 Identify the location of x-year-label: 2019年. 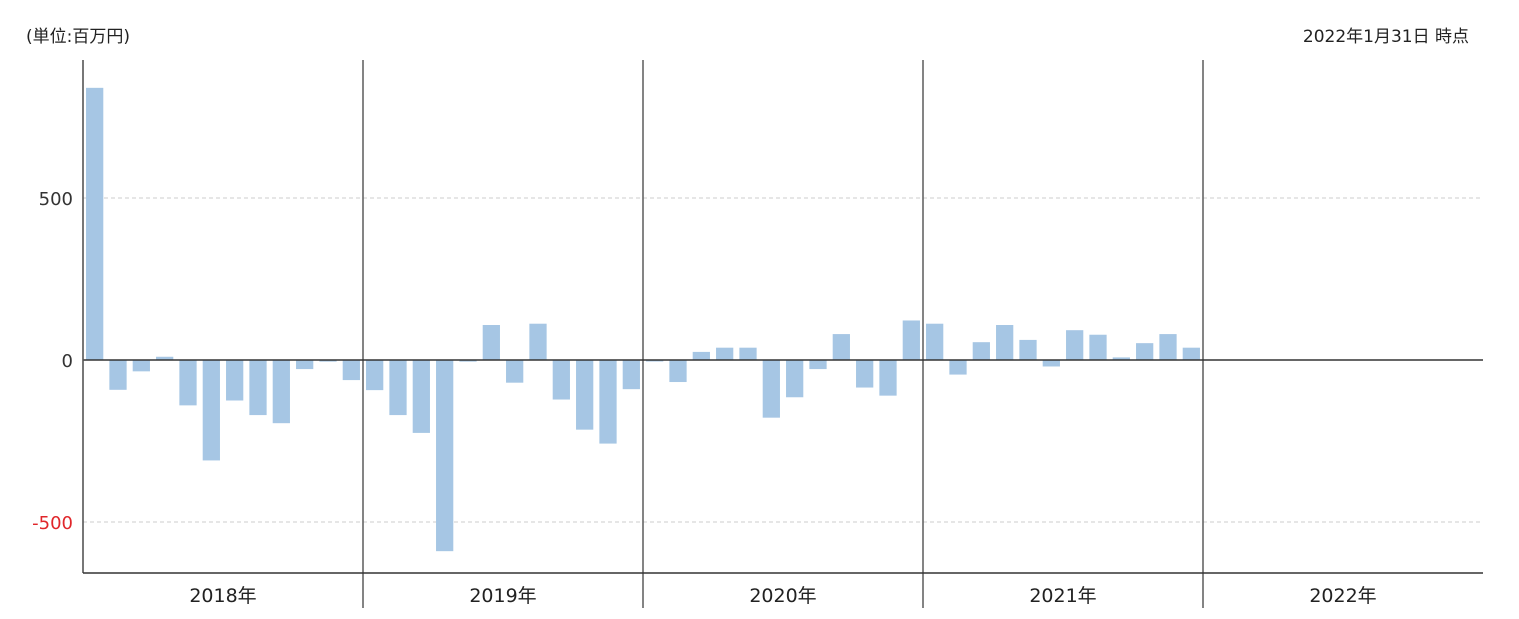
(502, 596).